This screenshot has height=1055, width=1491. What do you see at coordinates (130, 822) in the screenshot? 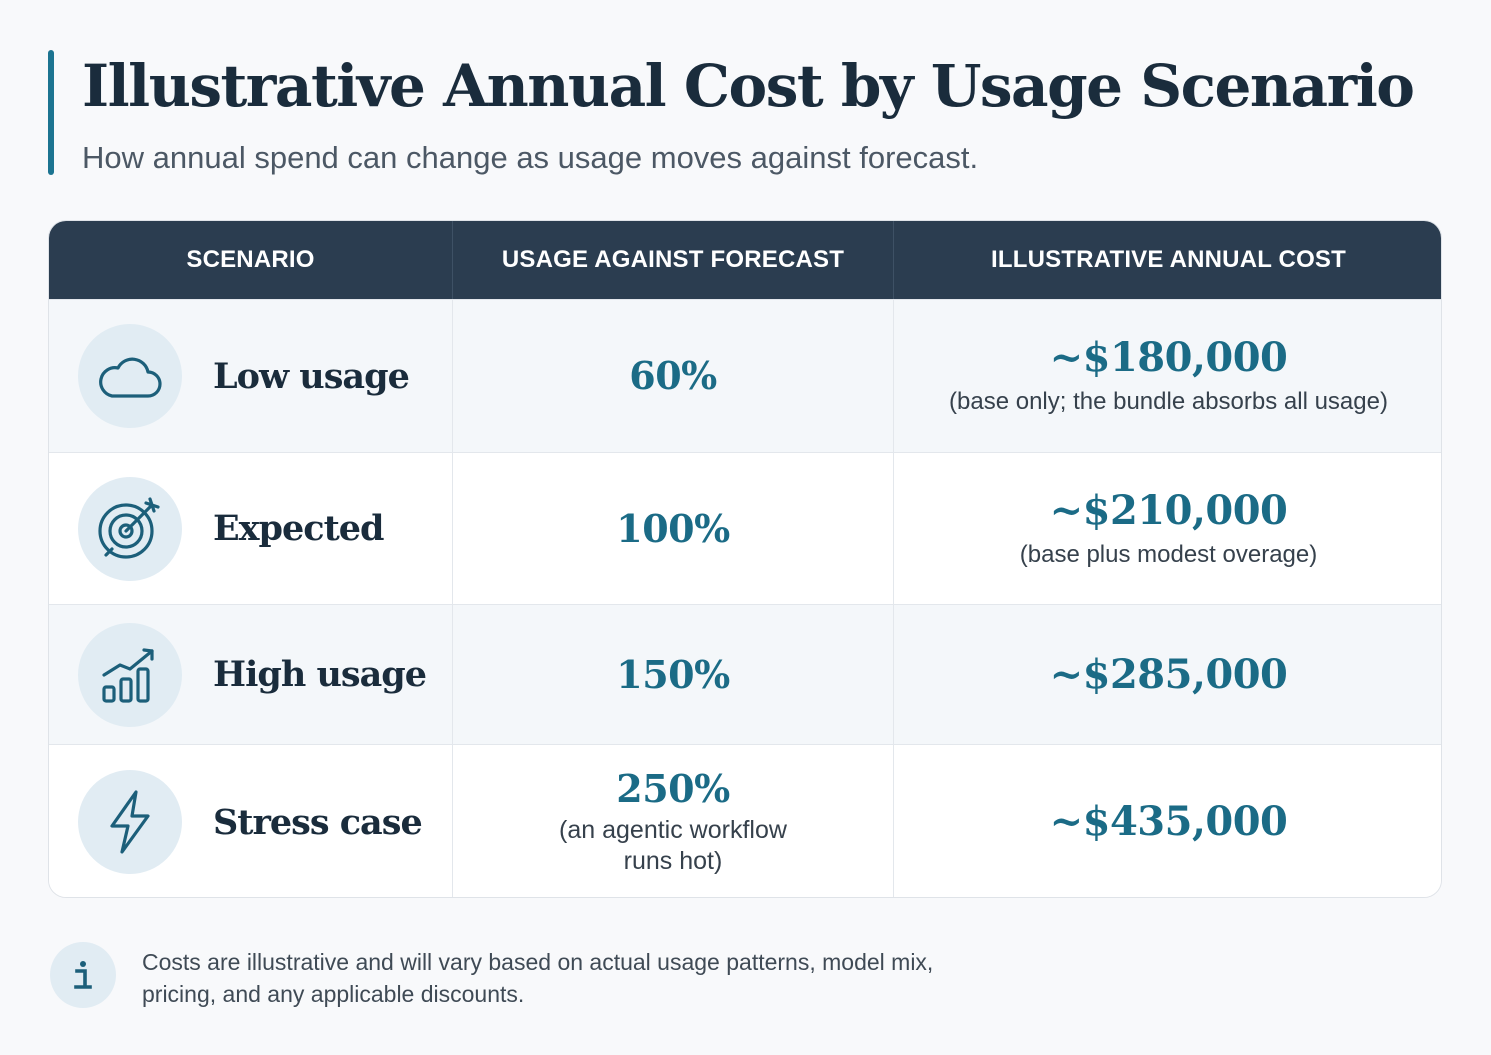
I see `lightning-bolt-icon` at bounding box center [130, 822].